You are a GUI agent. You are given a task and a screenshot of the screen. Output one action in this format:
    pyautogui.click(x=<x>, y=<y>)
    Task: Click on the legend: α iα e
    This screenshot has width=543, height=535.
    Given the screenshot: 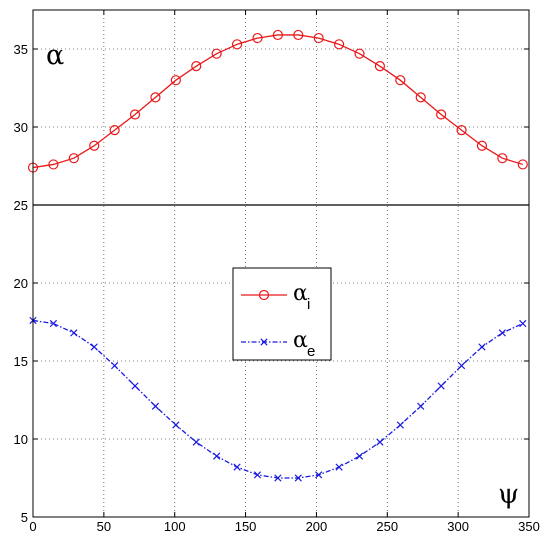 What is the action you would take?
    pyautogui.click(x=282, y=314)
    